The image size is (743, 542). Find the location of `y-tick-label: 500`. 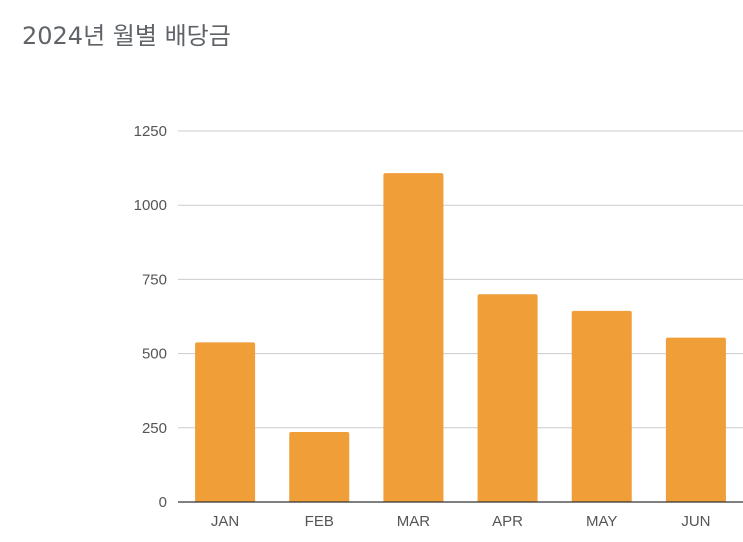

y-tick-label: 500 is located at coordinates (154, 354).